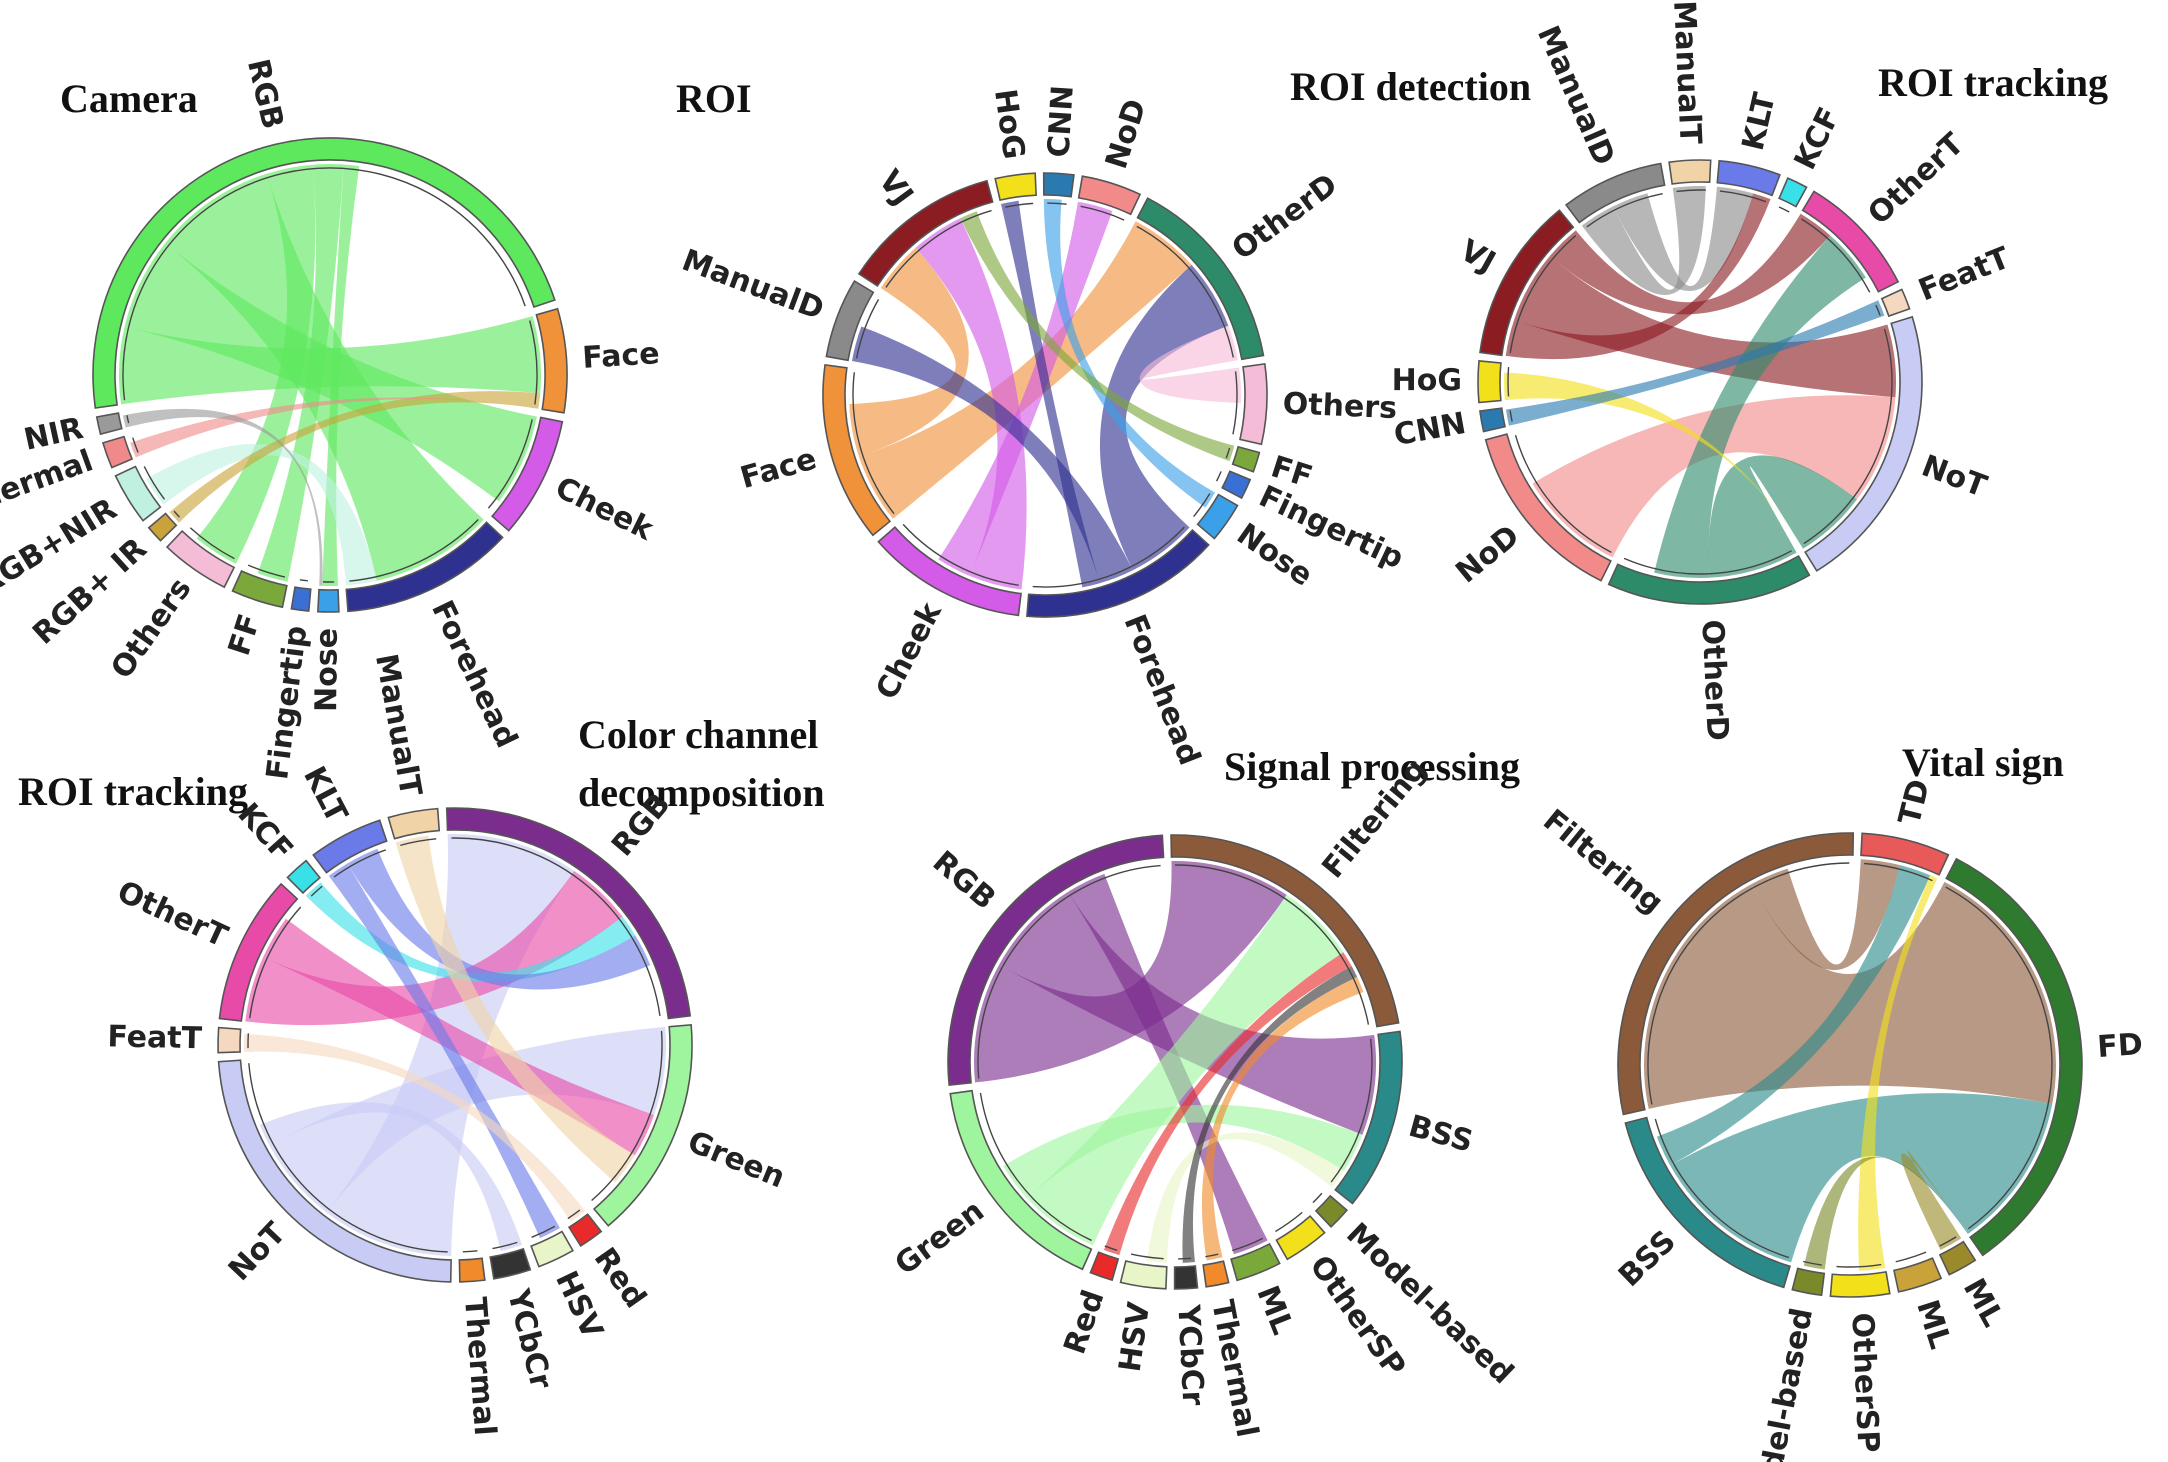  Describe the element at coordinates (1864, 1382) in the screenshot. I see `segment-label-othersp: OtherSP` at that location.